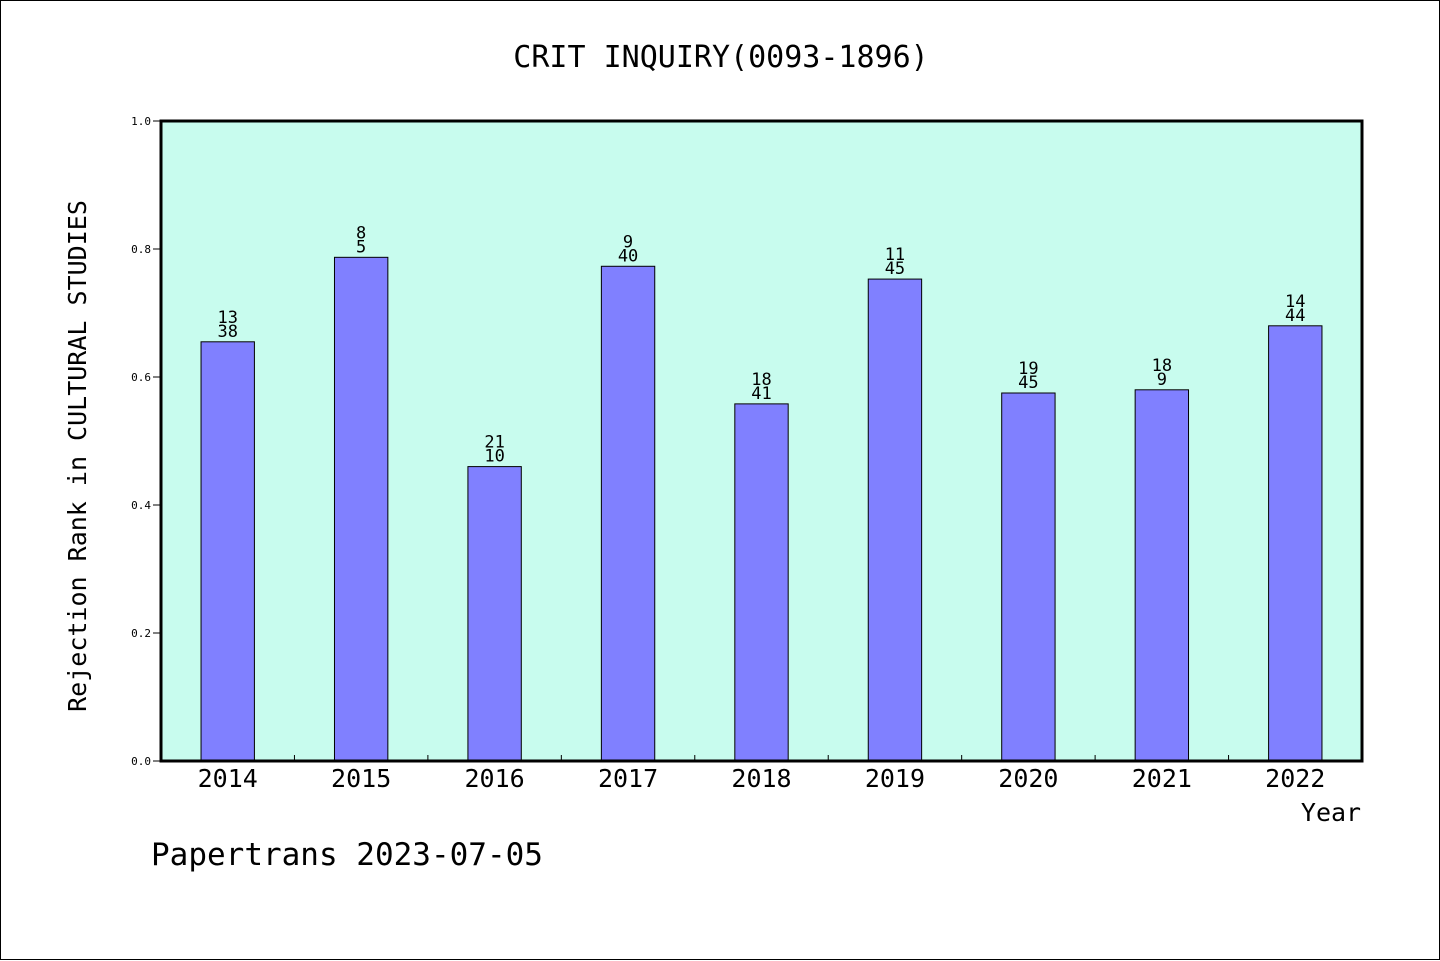 The height and width of the screenshot is (961, 1440). I want to click on bar-label-top-2021: 18, so click(1162, 366).